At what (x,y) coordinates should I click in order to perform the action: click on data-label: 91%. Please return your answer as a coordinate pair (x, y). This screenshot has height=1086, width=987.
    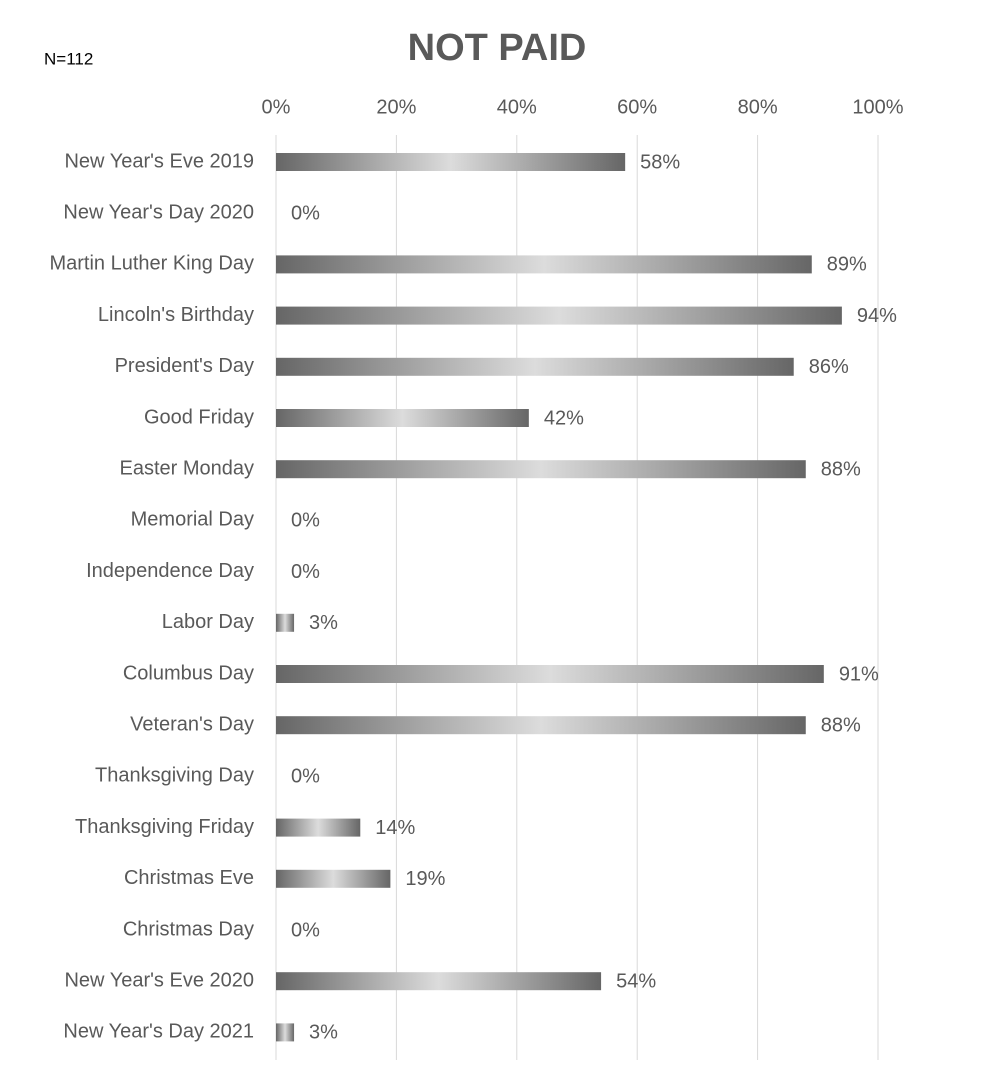
    Looking at the image, I should click on (859, 674).